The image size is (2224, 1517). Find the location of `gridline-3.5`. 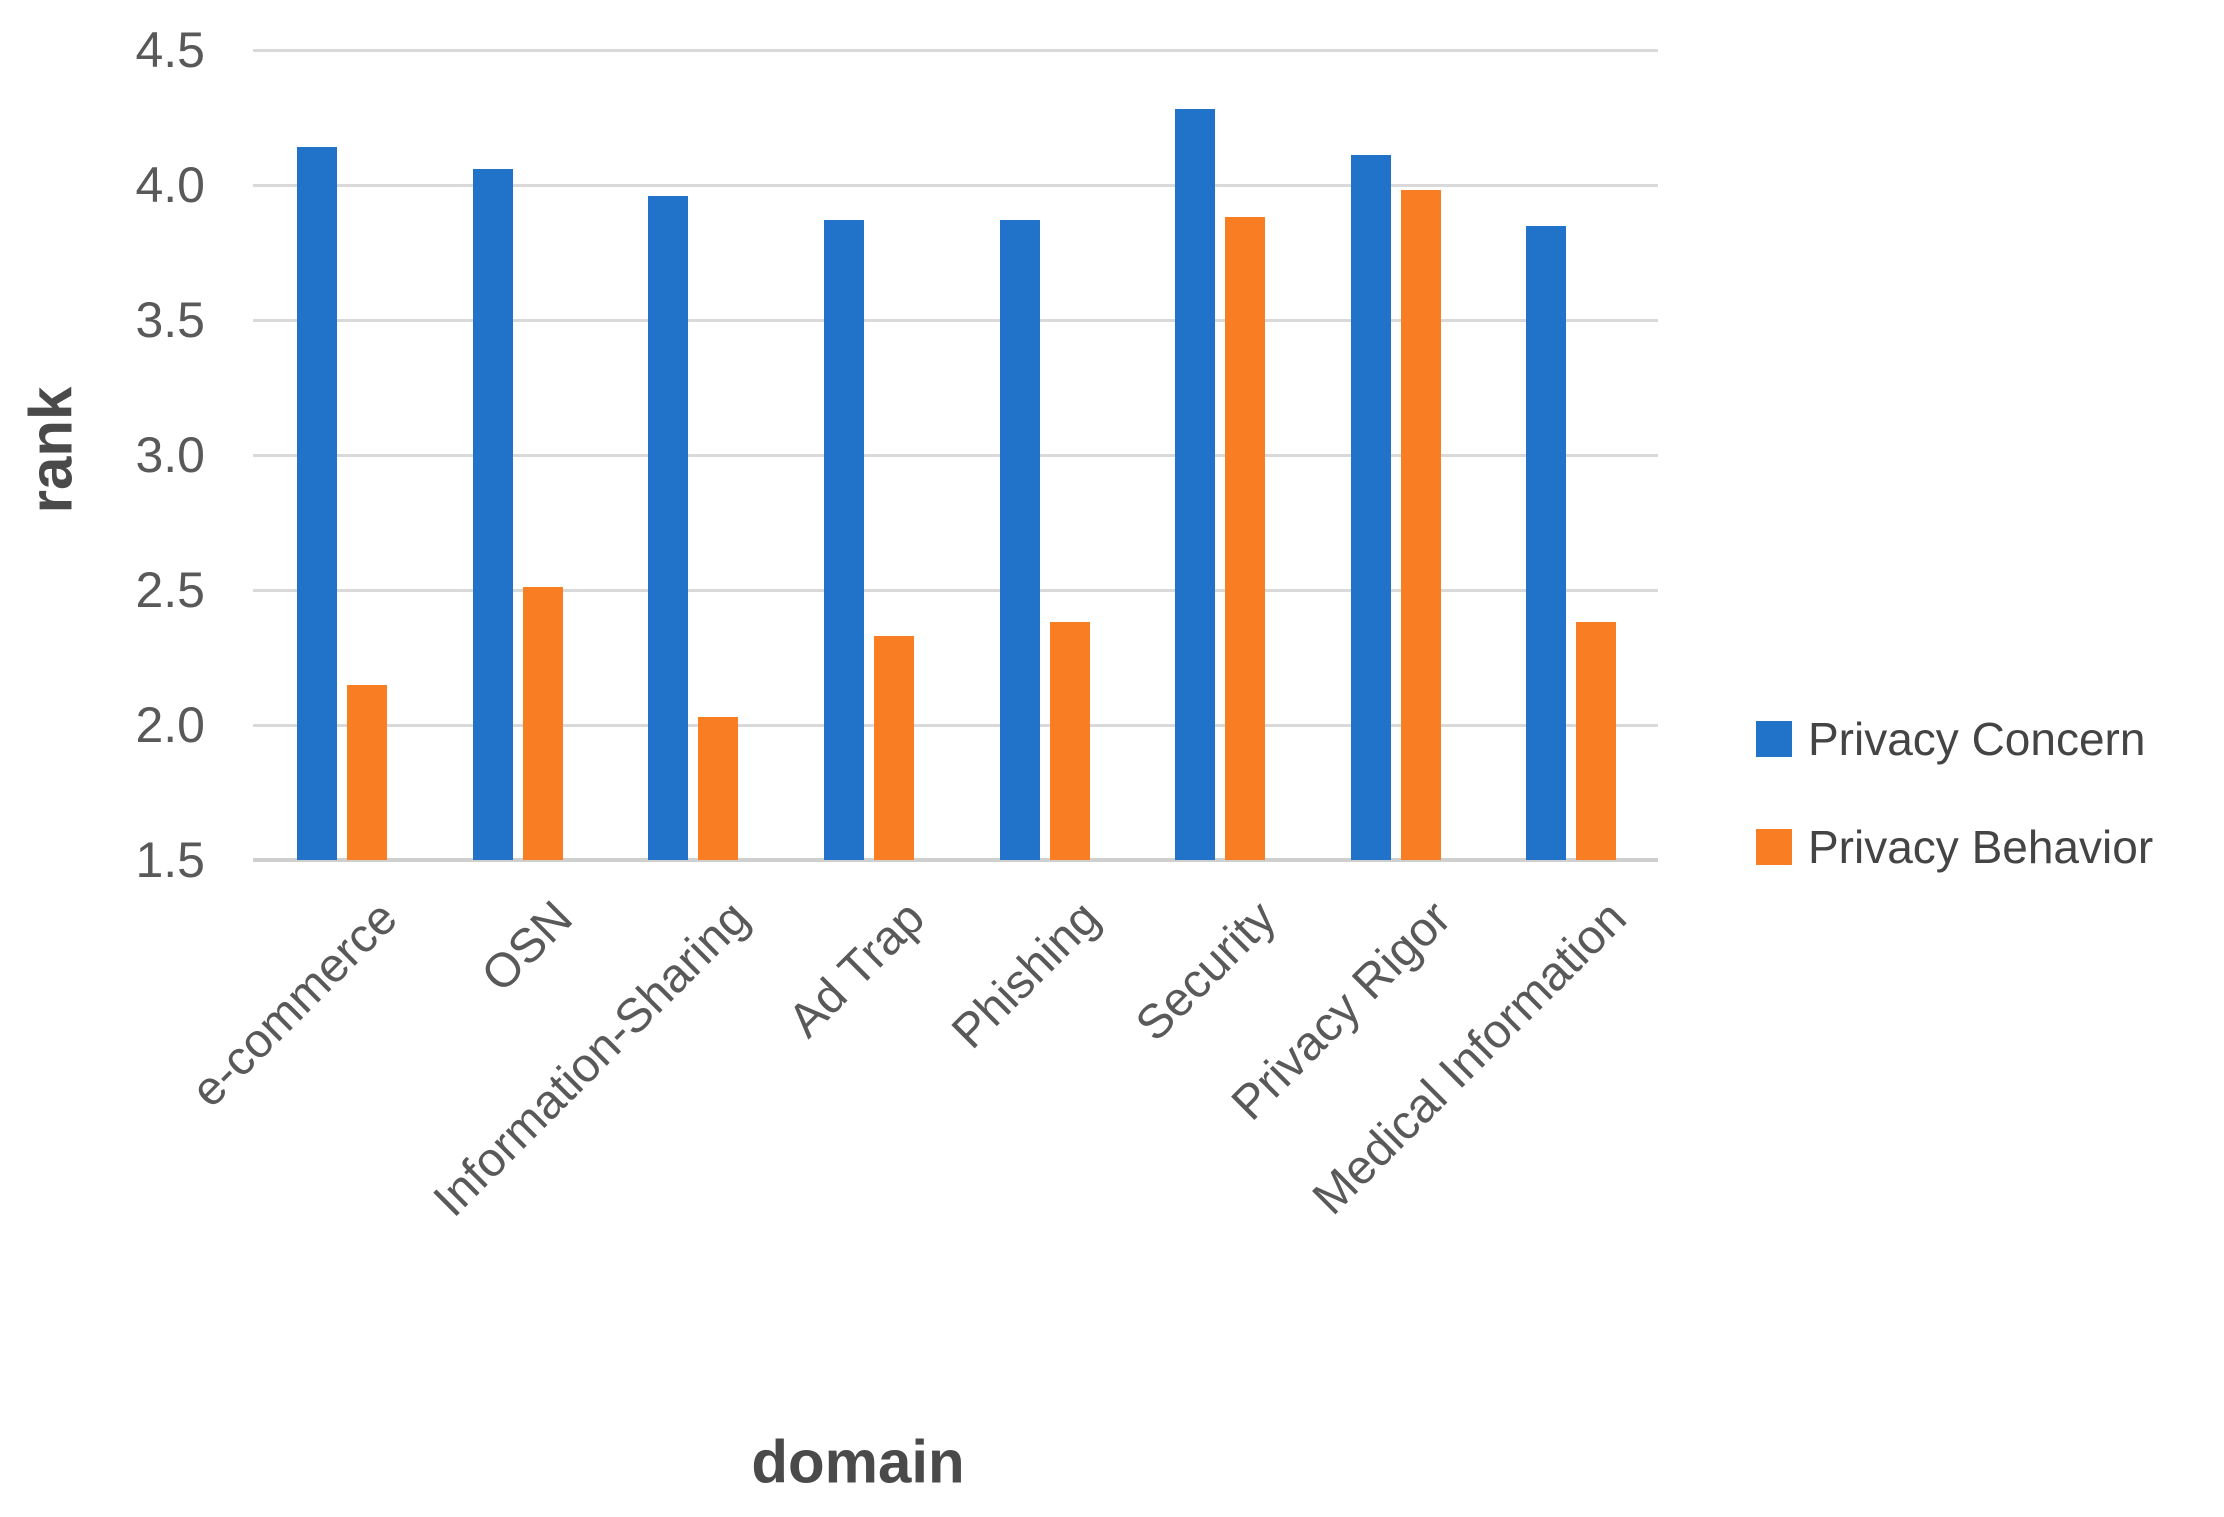

gridline-3.5 is located at coordinates (955, 320).